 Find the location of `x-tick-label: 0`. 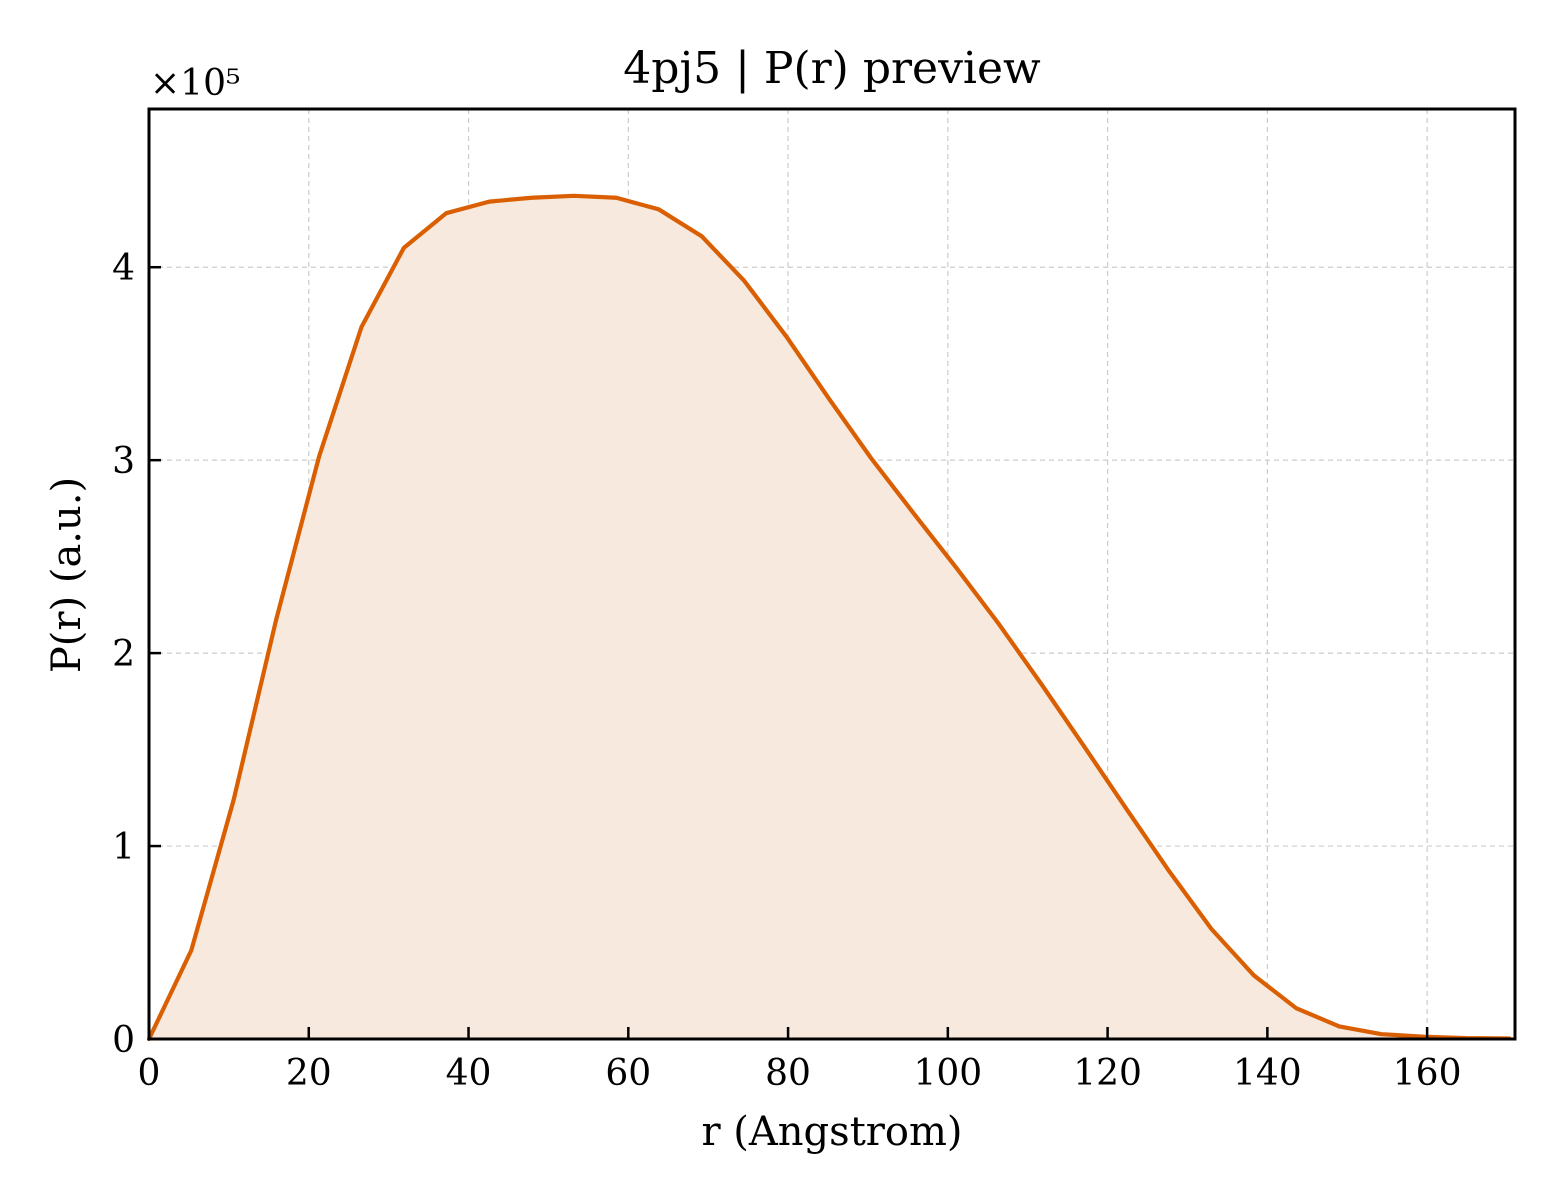

x-tick-label: 0 is located at coordinates (149, 1073).